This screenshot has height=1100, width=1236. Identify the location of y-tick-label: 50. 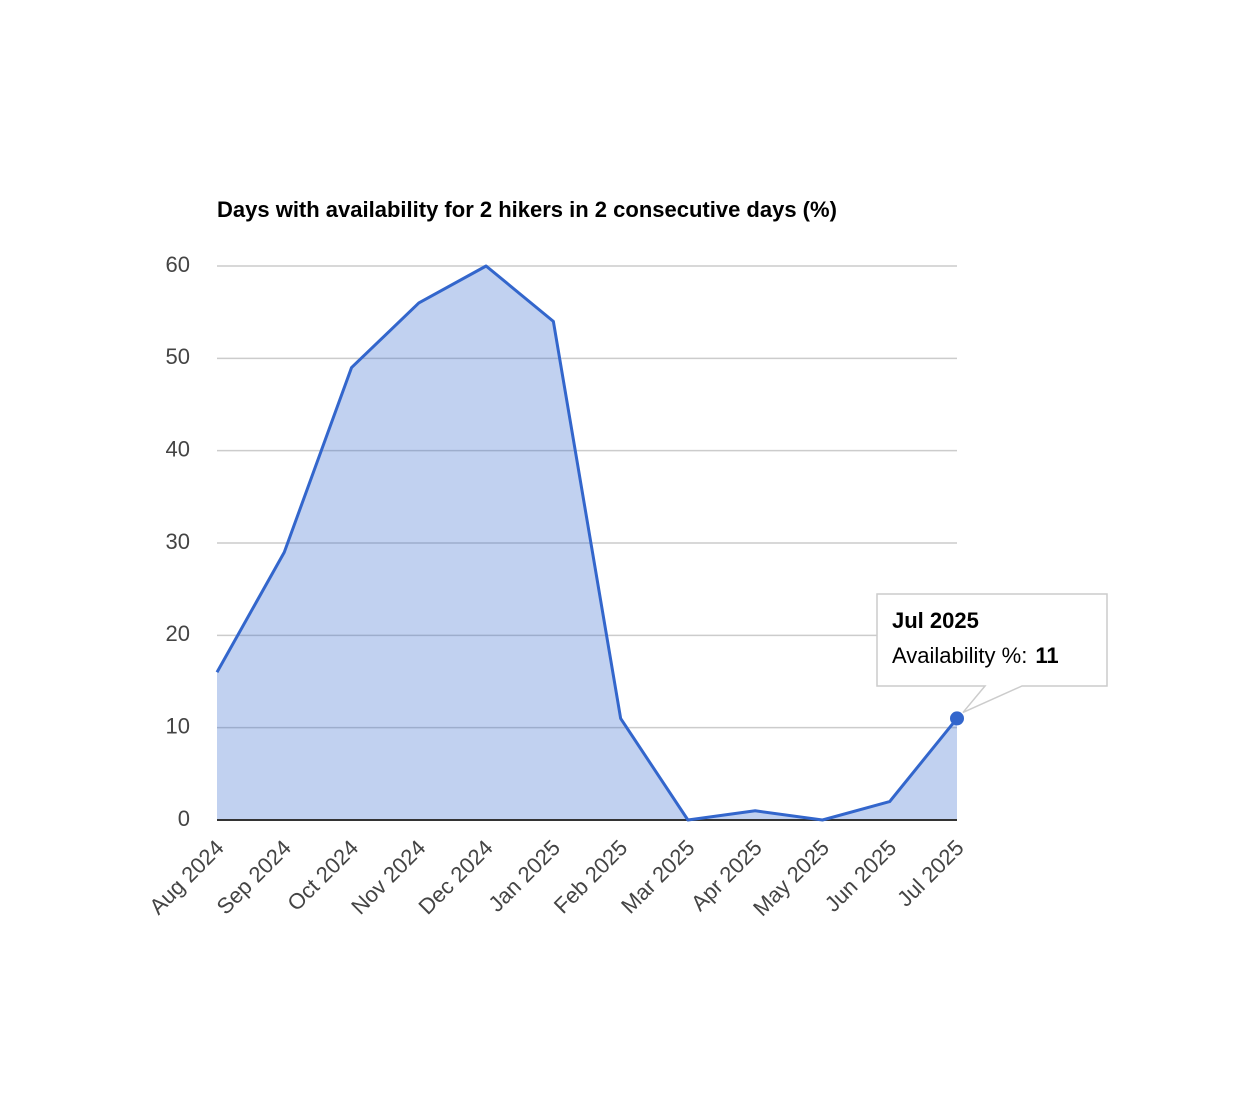
(178, 356).